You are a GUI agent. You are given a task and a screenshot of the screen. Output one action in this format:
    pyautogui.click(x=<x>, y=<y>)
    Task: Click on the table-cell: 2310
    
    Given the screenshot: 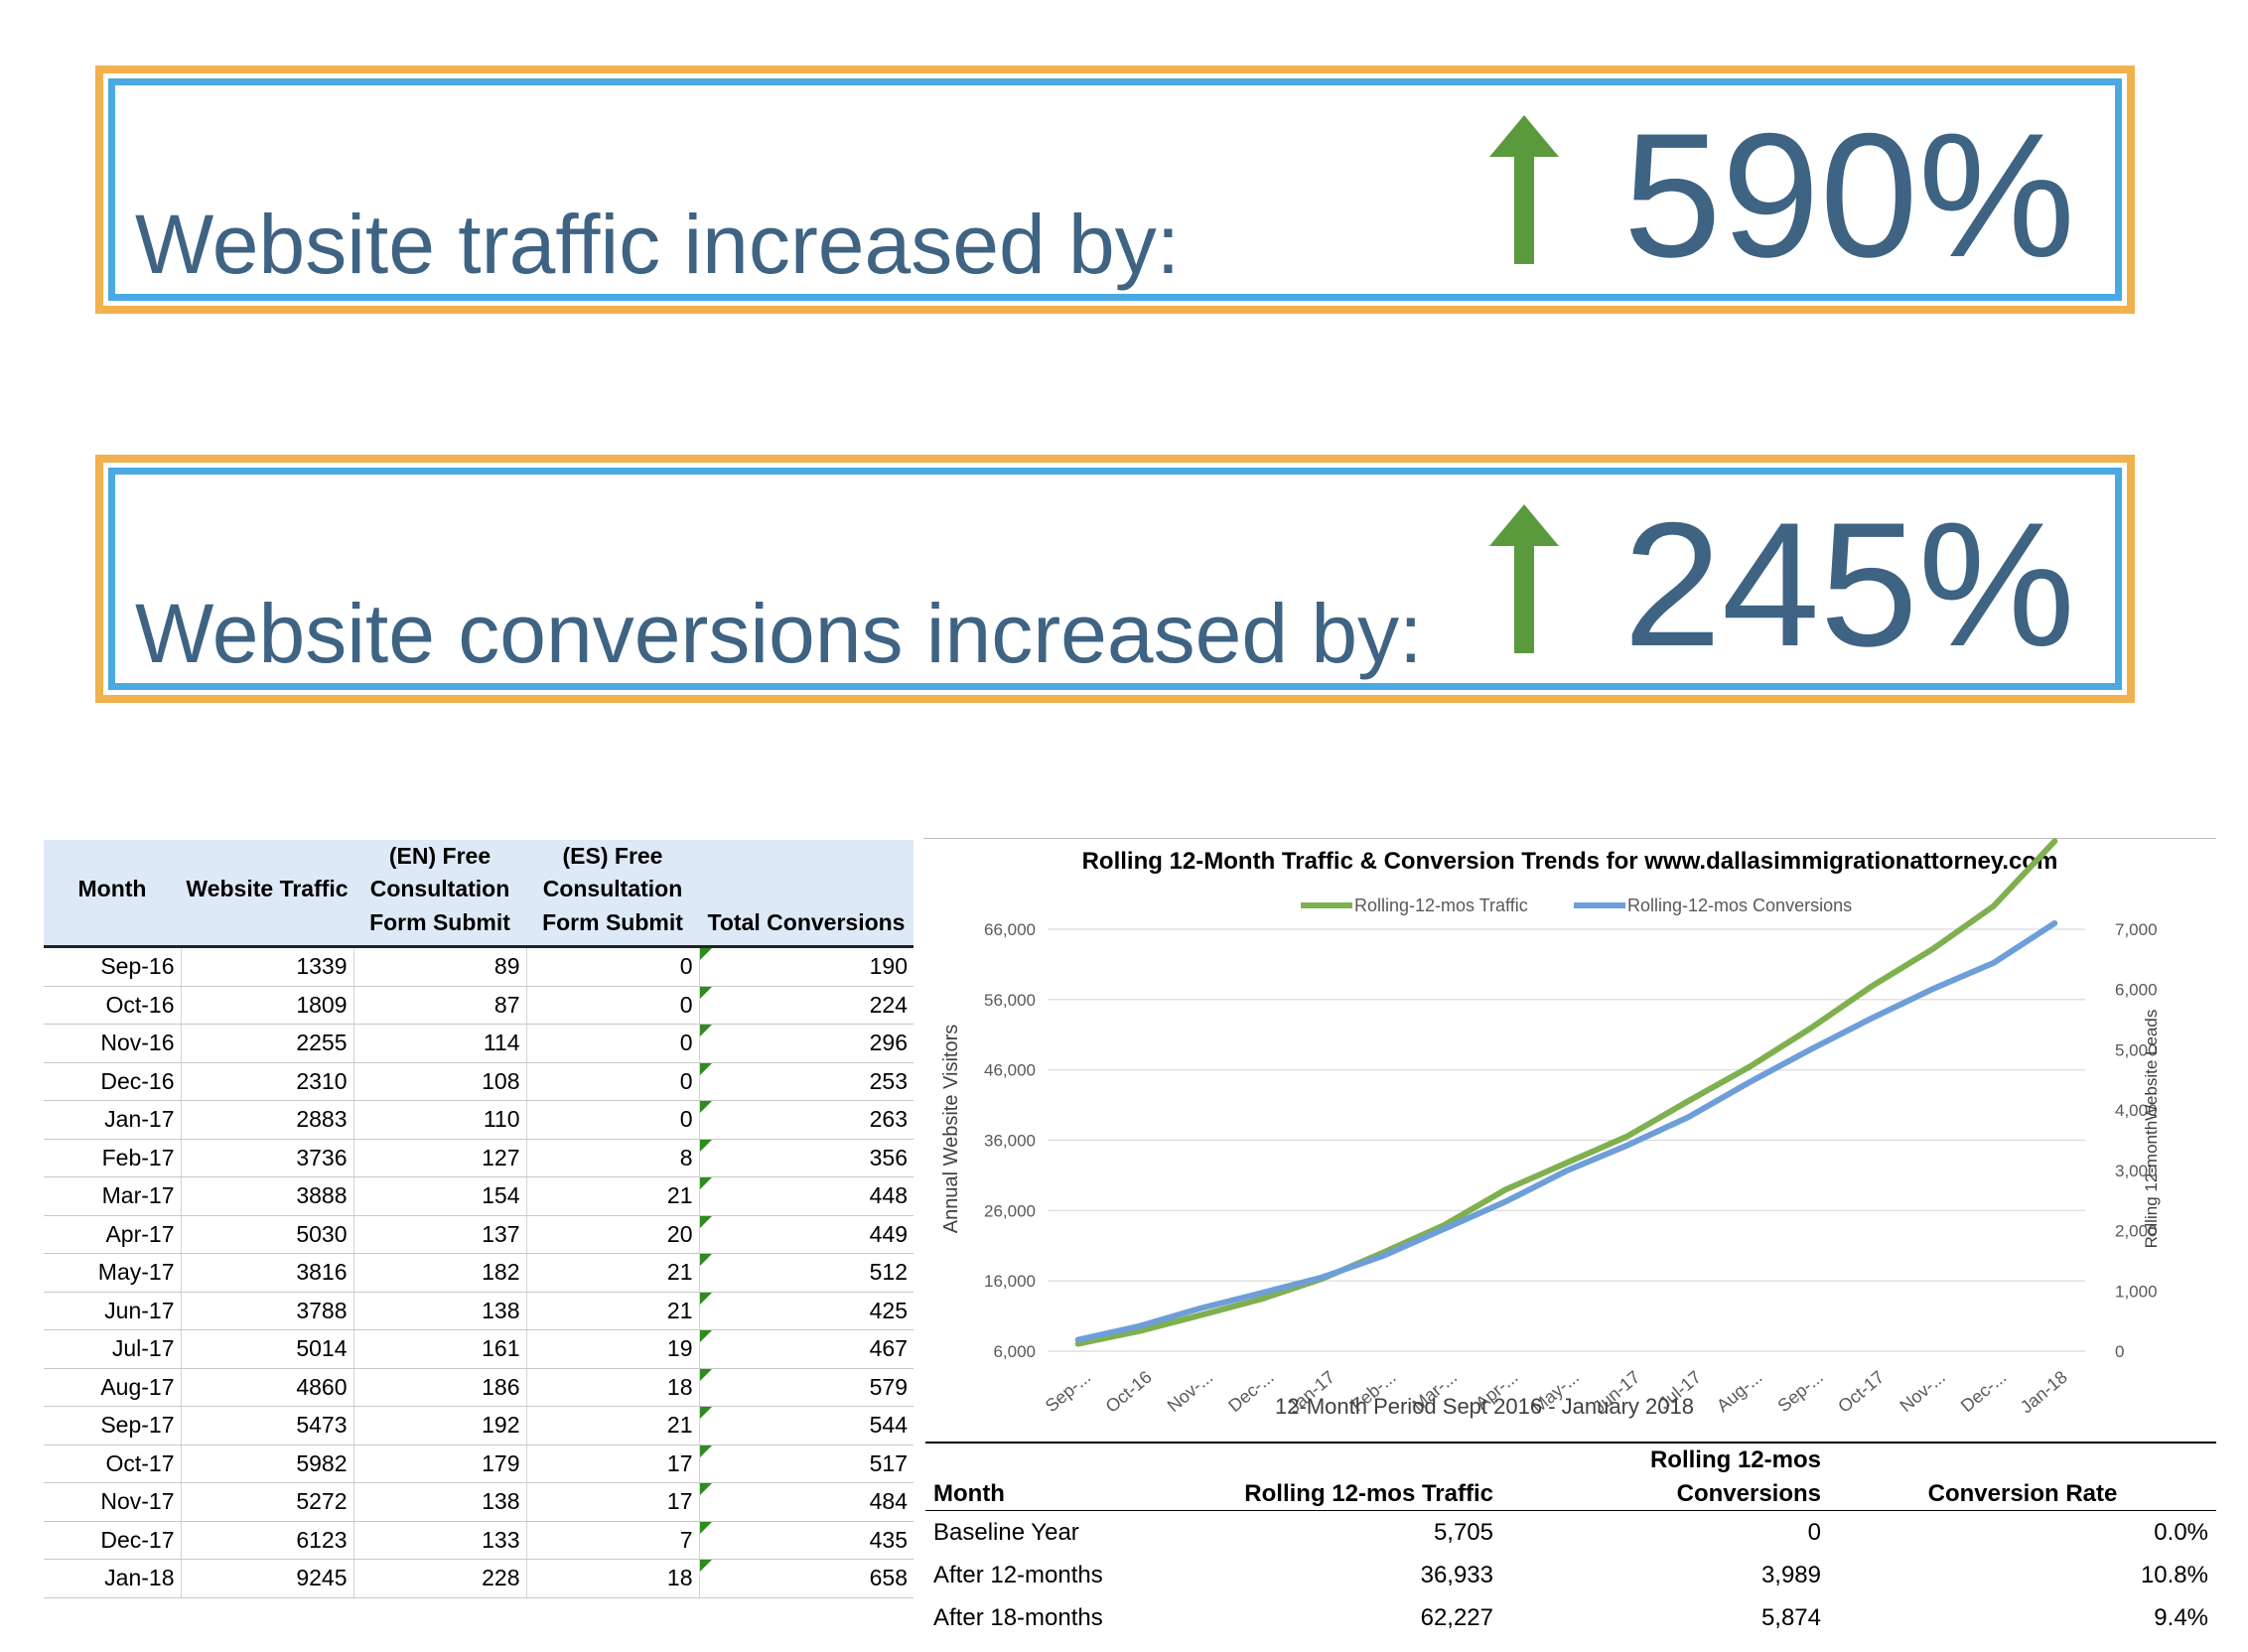 What is the action you would take?
    pyautogui.click(x=267, y=1082)
    